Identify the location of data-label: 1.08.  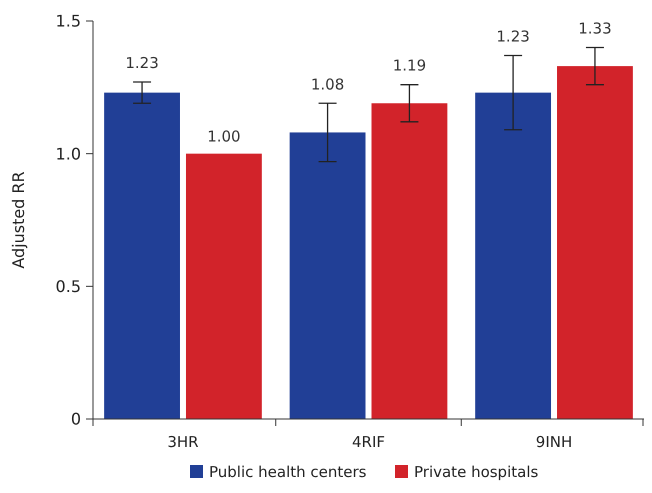
(327, 84).